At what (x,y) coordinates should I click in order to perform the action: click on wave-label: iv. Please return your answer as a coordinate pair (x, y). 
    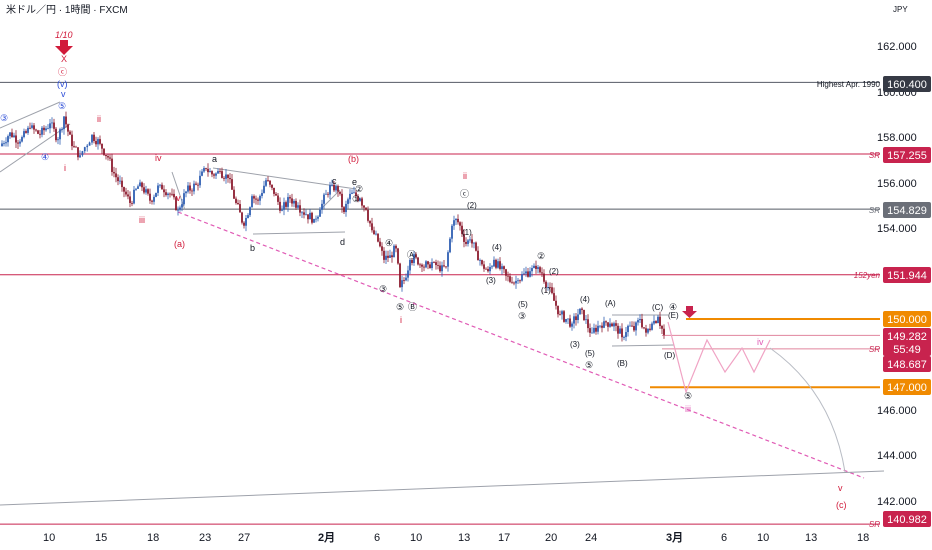
    Looking at the image, I should click on (158, 158).